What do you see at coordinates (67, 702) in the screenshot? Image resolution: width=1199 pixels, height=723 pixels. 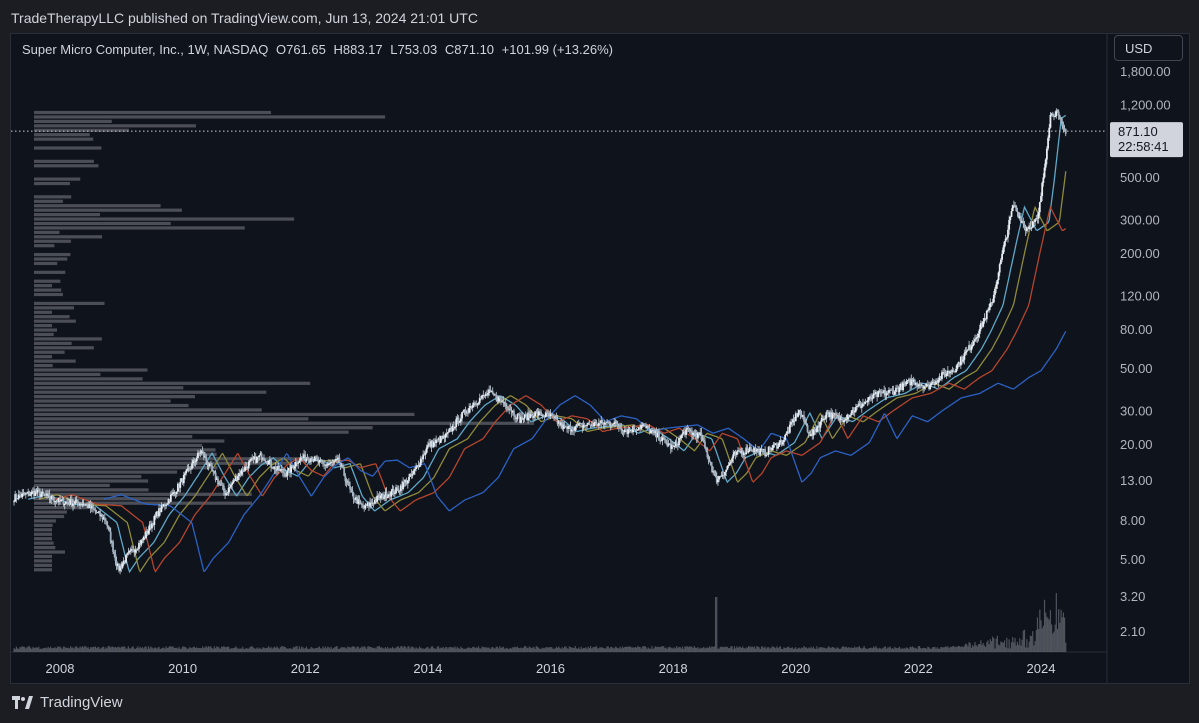 I see `tradingview-footer: TradingView` at bounding box center [67, 702].